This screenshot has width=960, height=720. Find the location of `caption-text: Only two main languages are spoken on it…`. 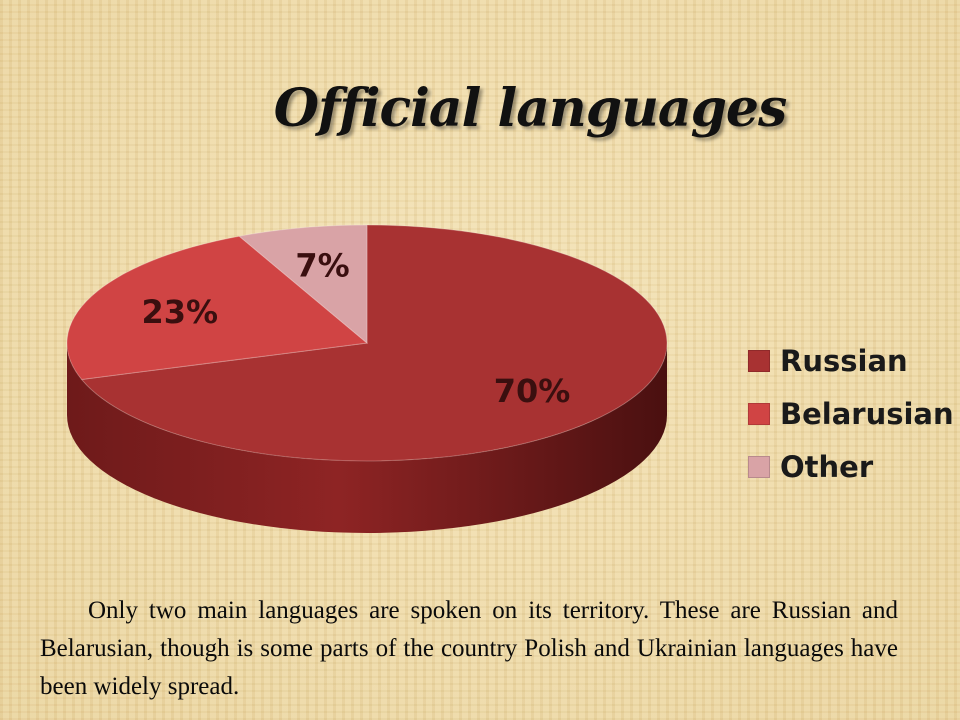

caption-text: Only two main languages are spoken on it… is located at coordinates (469, 648).